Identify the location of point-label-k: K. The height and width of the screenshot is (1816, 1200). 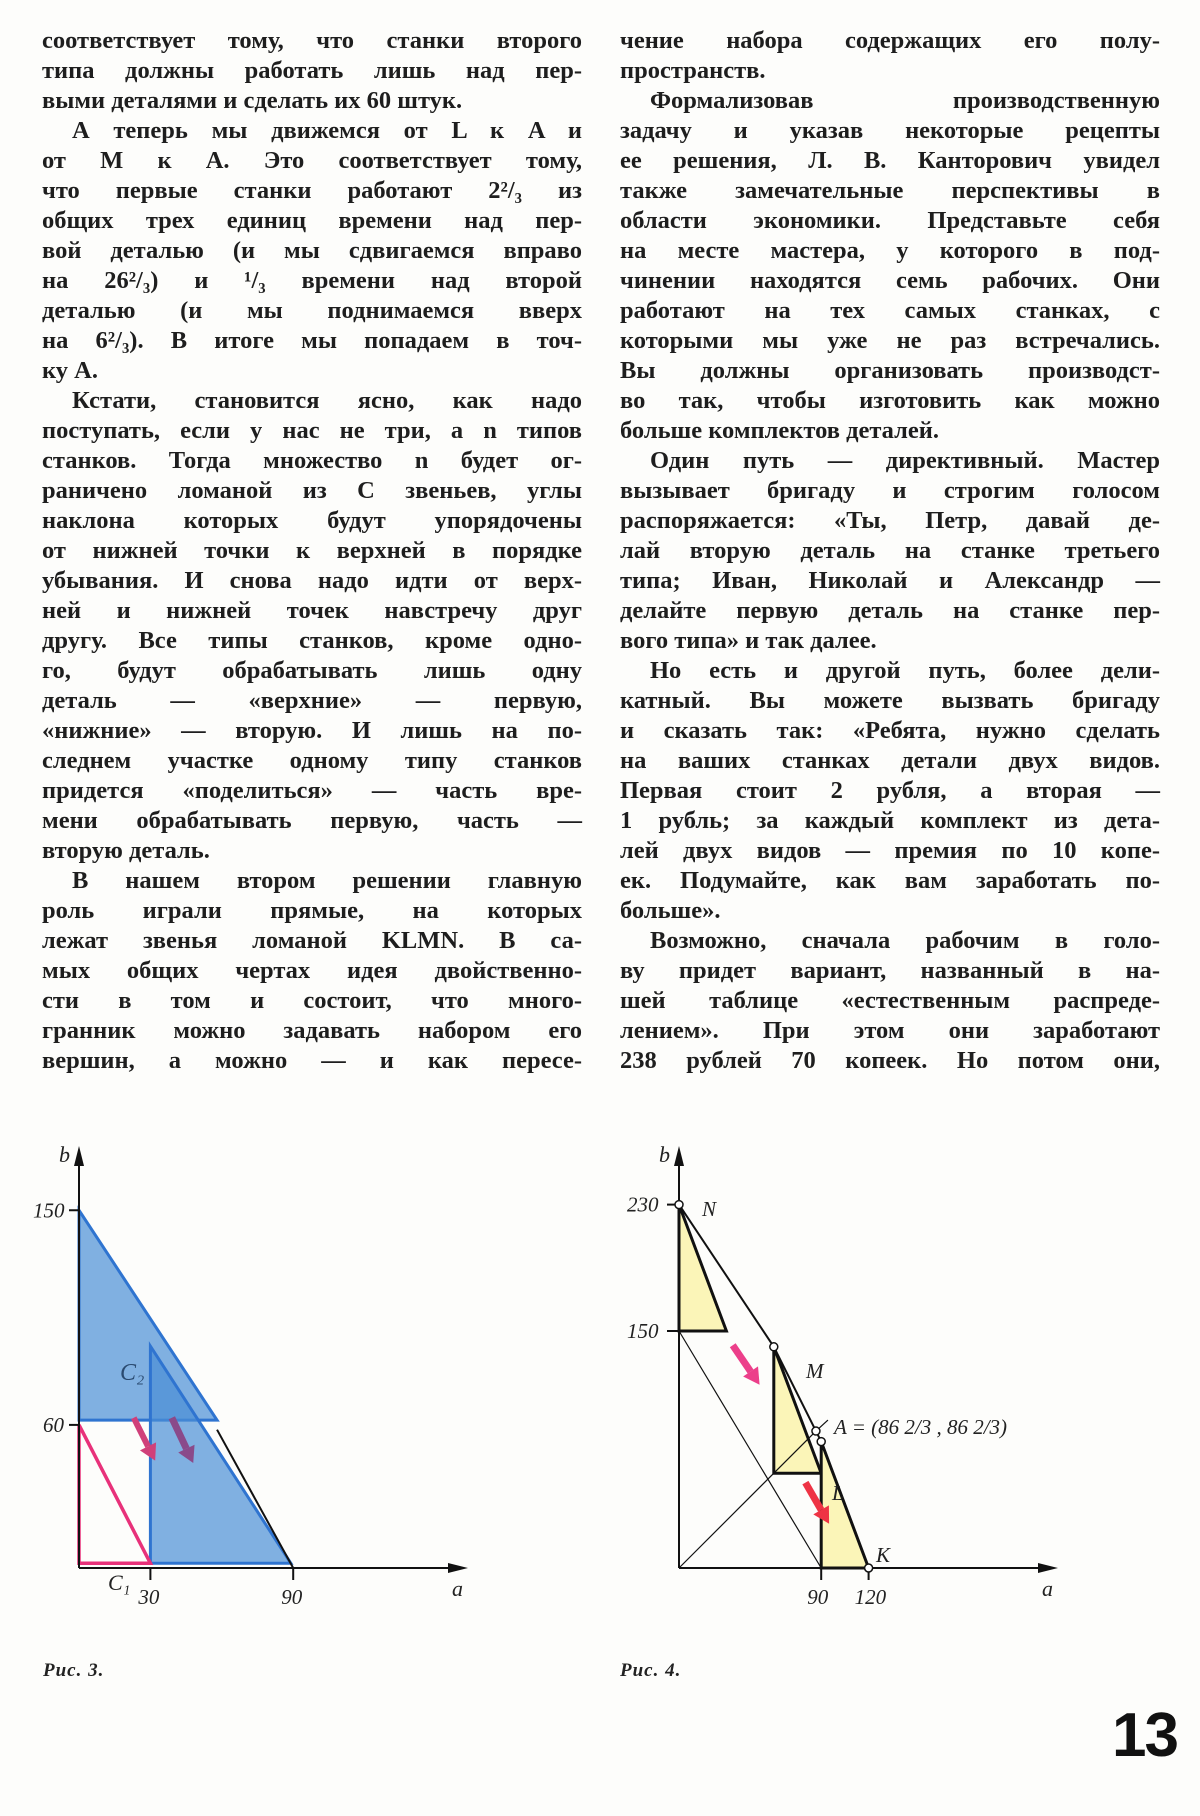
(883, 1555).